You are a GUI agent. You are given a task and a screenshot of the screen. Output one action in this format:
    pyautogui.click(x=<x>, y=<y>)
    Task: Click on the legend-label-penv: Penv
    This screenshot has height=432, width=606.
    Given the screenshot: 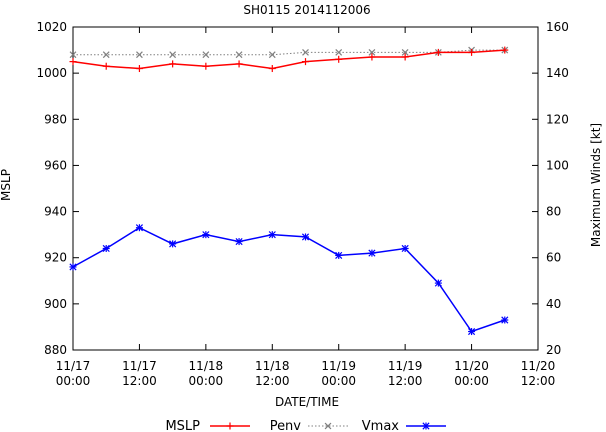 What is the action you would take?
    pyautogui.click(x=286, y=425)
    